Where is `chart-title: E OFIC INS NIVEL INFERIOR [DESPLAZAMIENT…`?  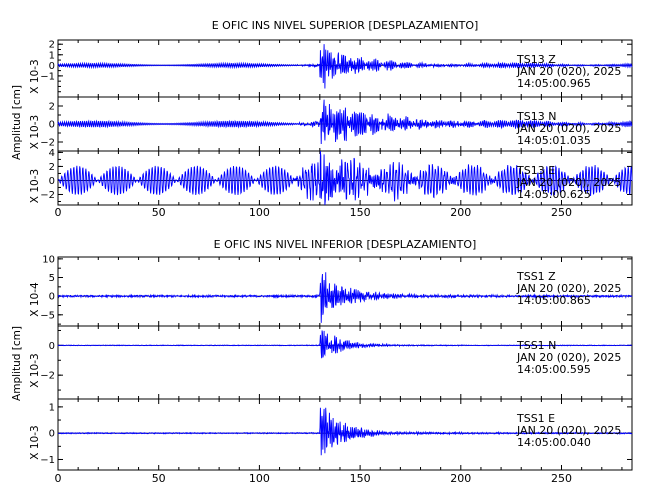
chart-title: E OFIC INS NIVEL INFERIOR [DESPLAZAMIENT… is located at coordinates (345, 244).